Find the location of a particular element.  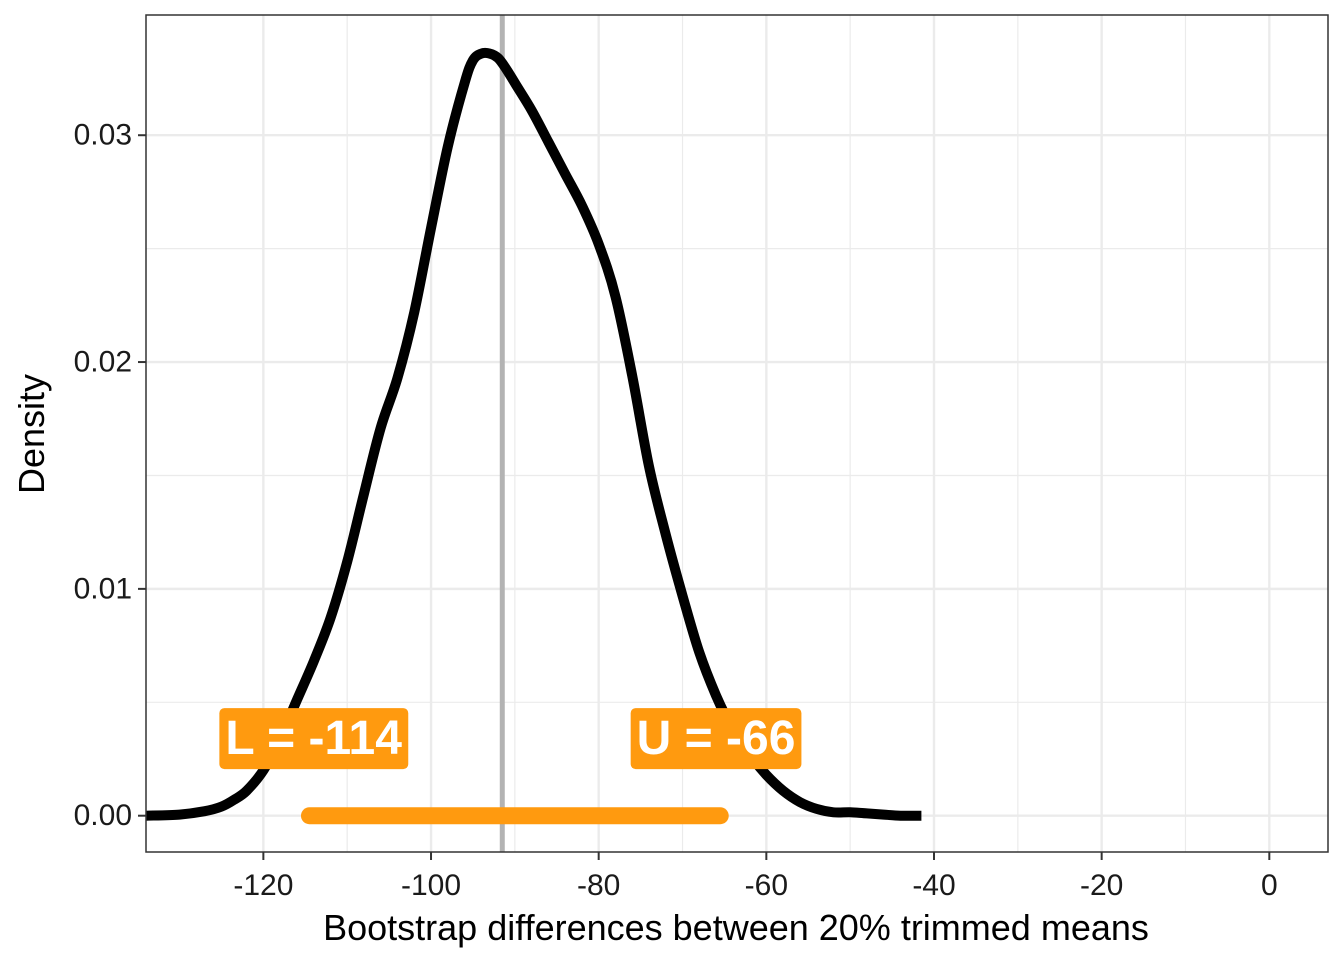

upper-bound-label: U = -66 is located at coordinates (716, 739).